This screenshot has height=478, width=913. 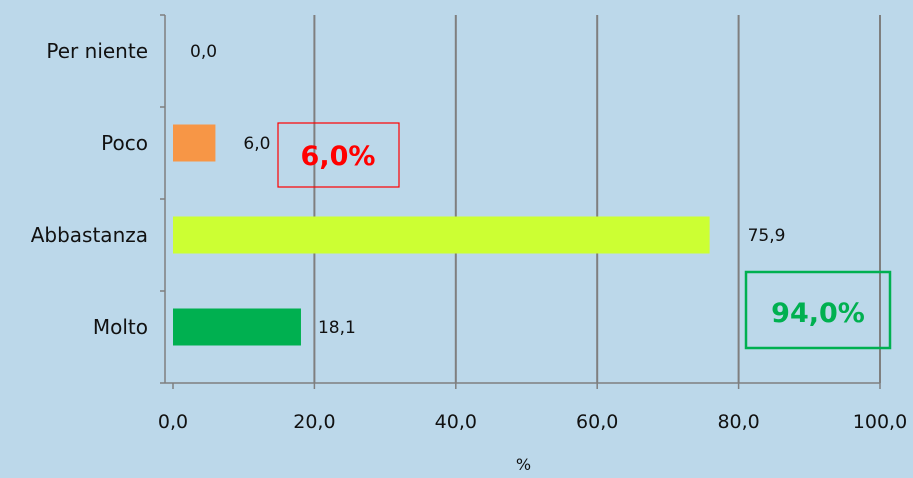 I want to click on x-tick-label: 40,0, so click(x=456, y=422).